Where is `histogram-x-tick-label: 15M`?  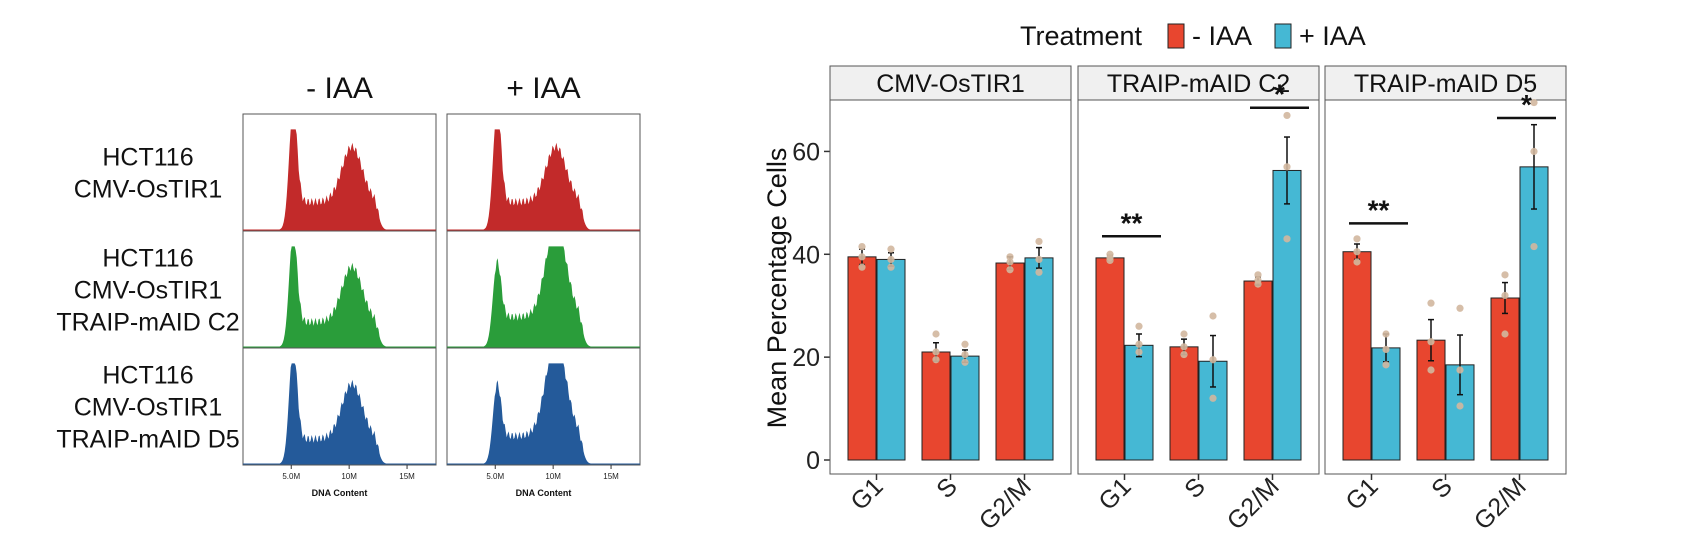
histogram-x-tick-label: 15M is located at coordinates (407, 476).